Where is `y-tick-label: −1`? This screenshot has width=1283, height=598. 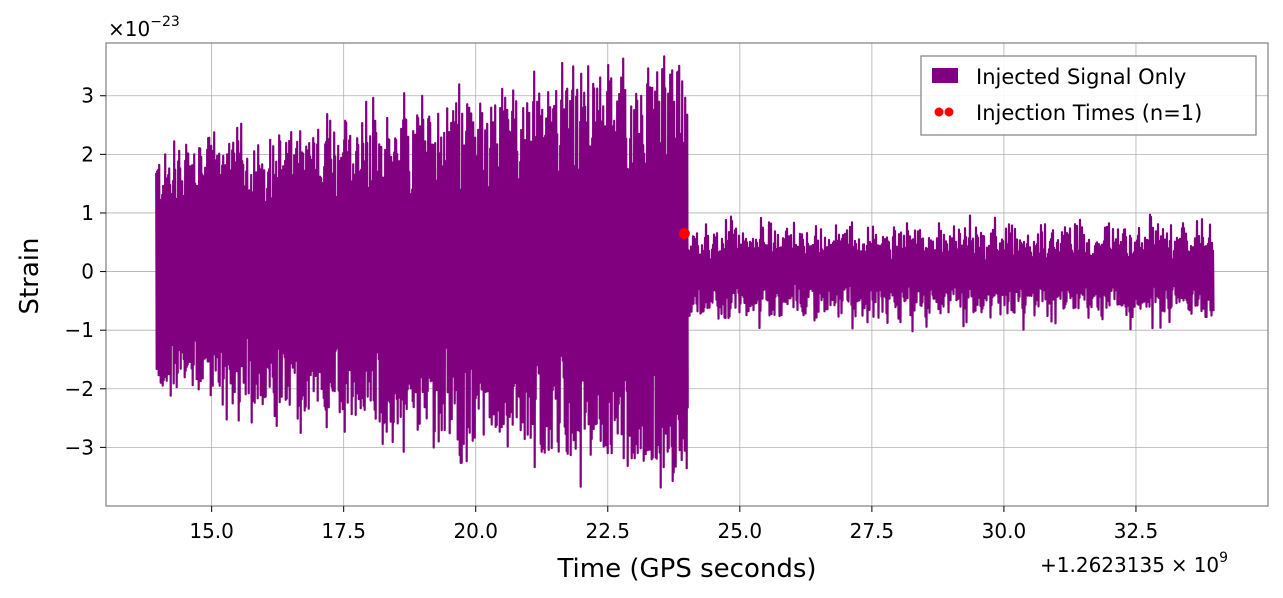 y-tick-label: −1 is located at coordinates (79, 330).